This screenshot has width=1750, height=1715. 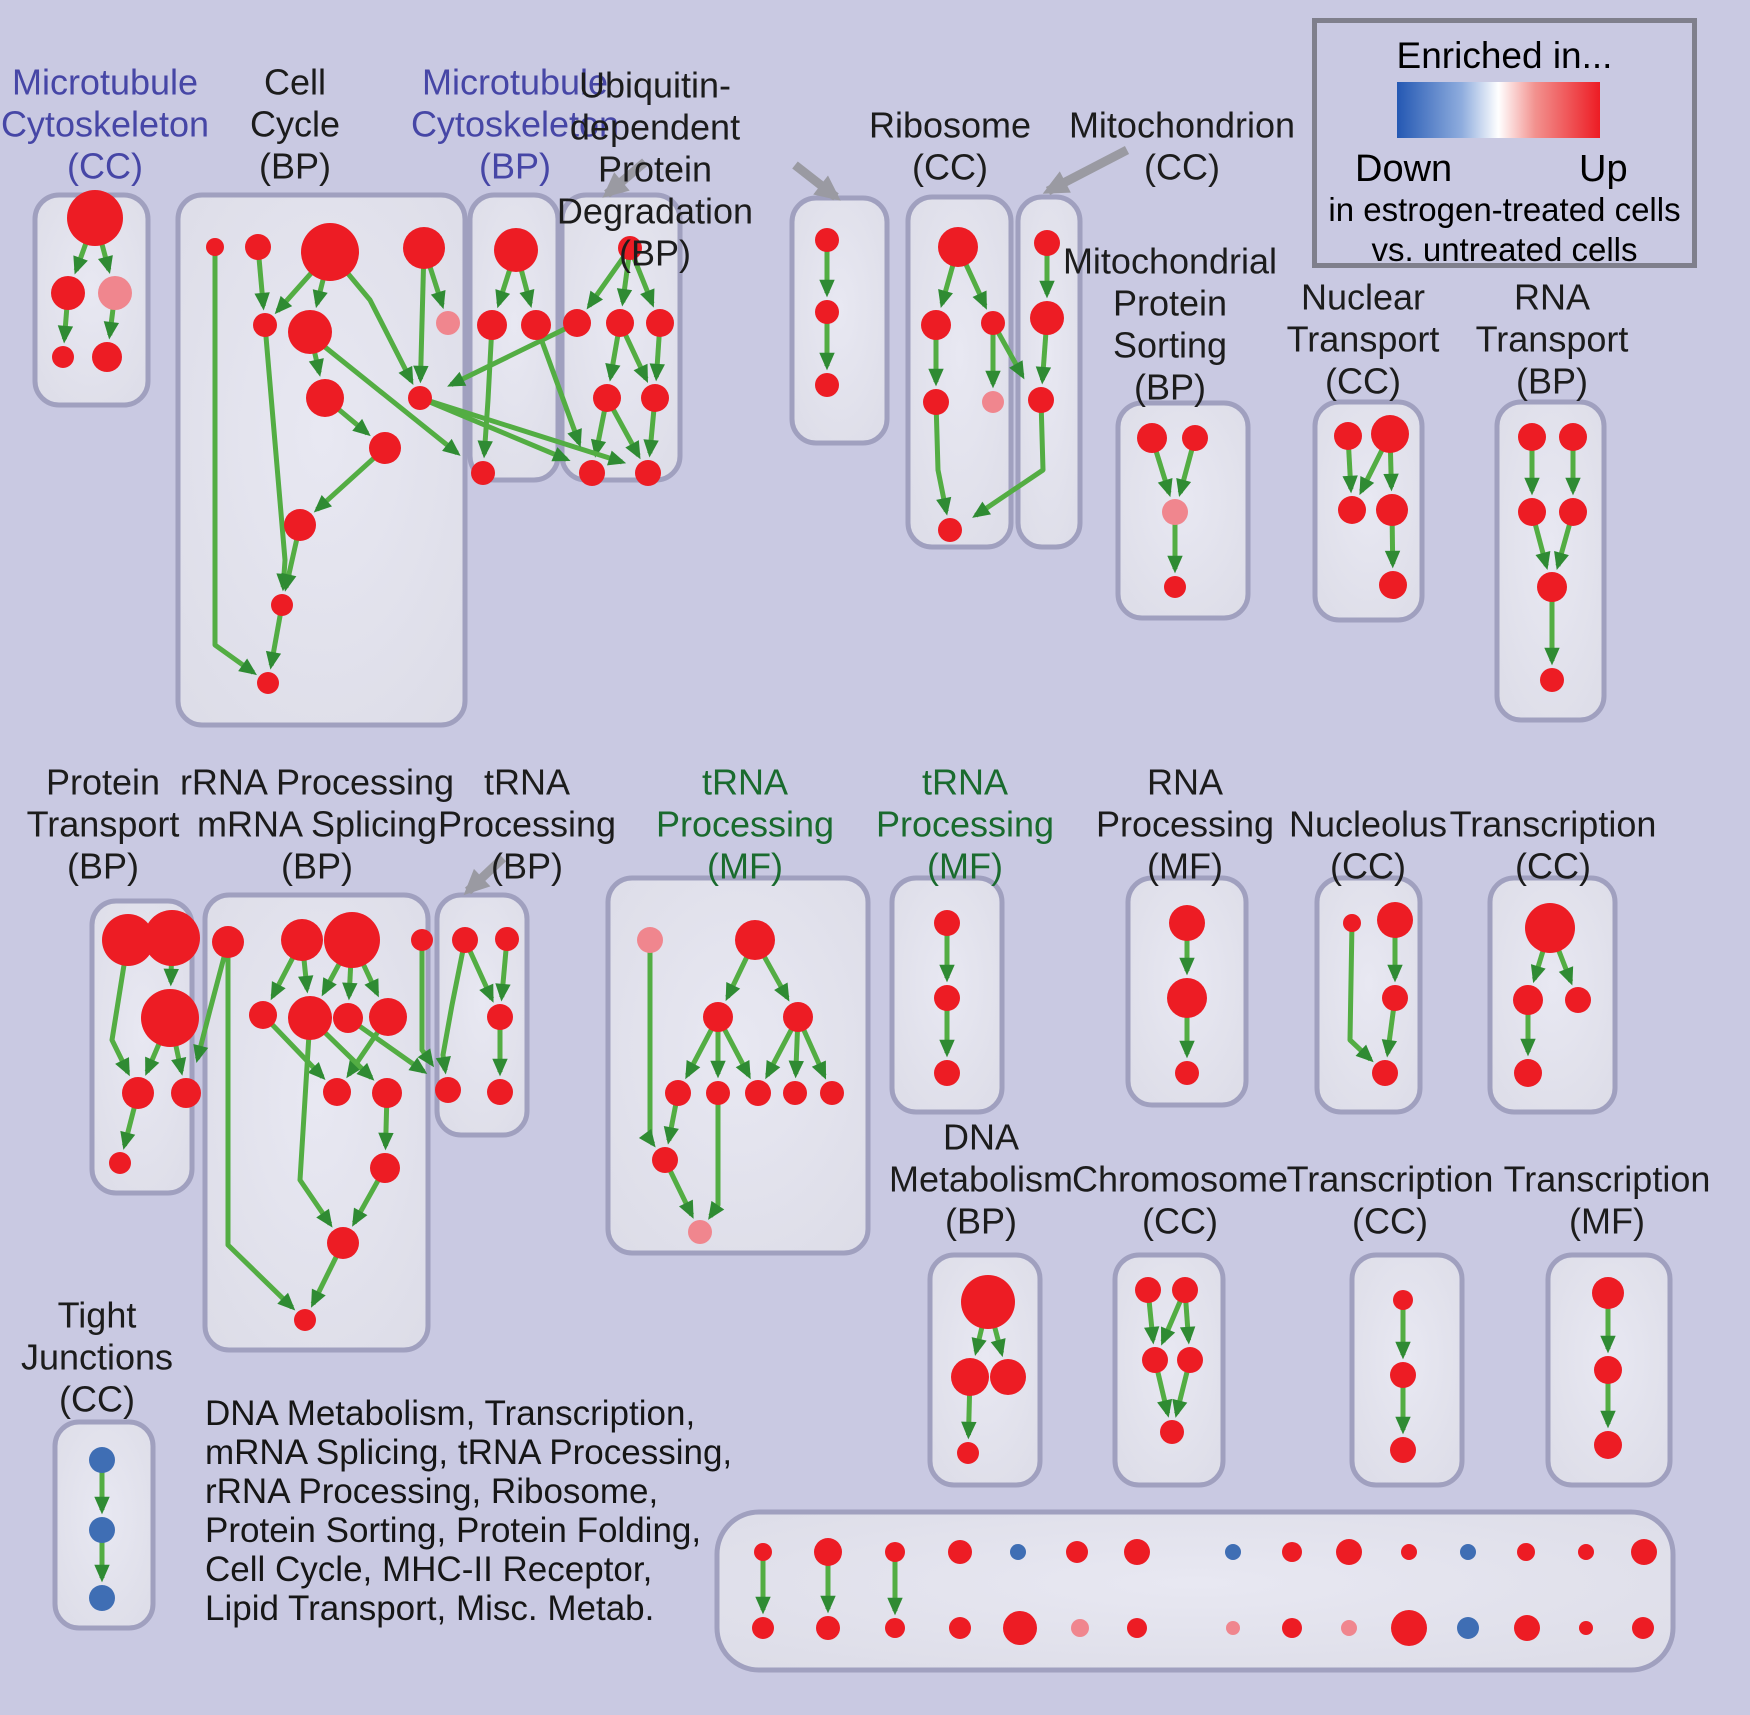 What do you see at coordinates (745, 824) in the screenshot?
I see `cluster-label-trna-processing-mf-large: tRNA Processing (MF)` at bounding box center [745, 824].